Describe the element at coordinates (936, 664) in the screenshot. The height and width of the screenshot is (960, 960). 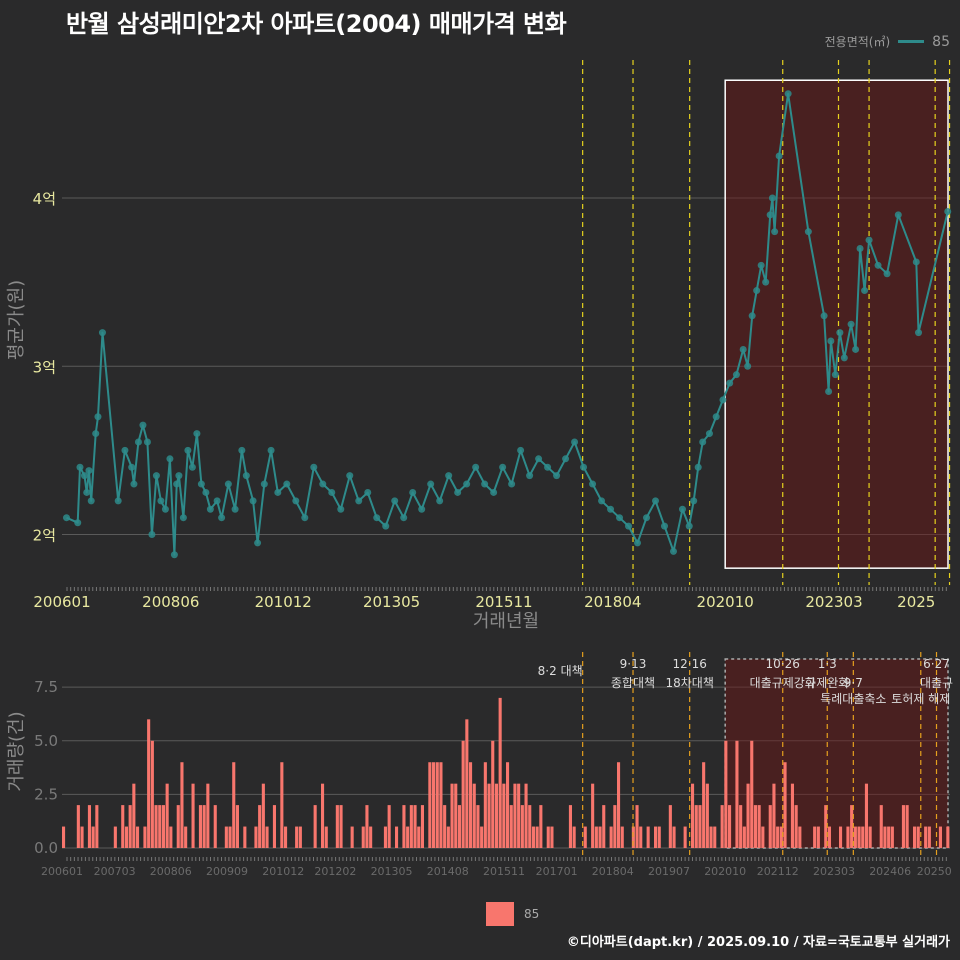
I see `annotation-date: 6·27` at that location.